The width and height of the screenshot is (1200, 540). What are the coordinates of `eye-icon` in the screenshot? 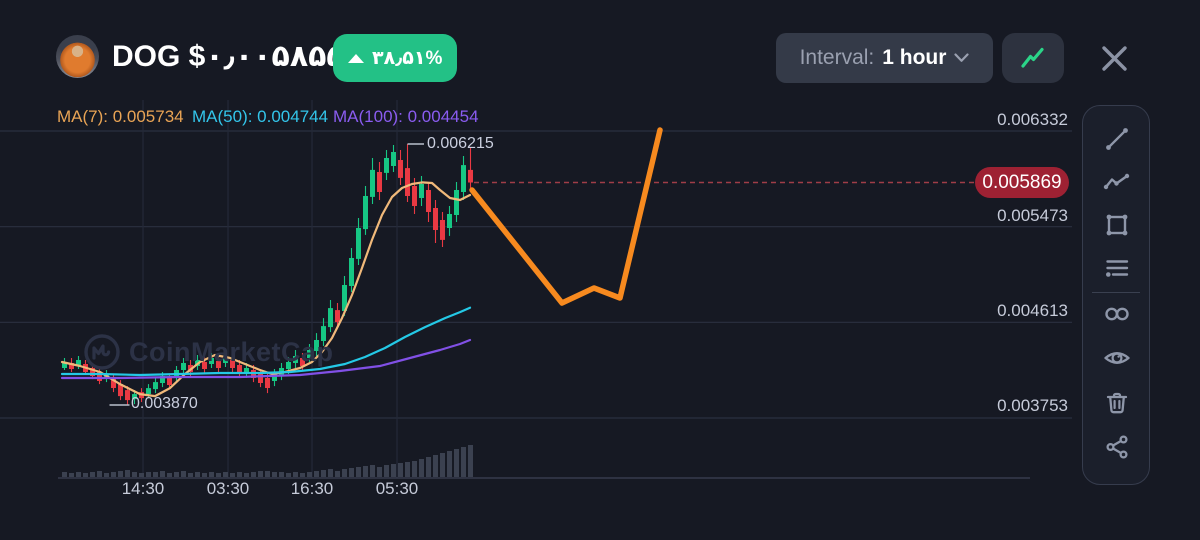 It's located at (1117, 358).